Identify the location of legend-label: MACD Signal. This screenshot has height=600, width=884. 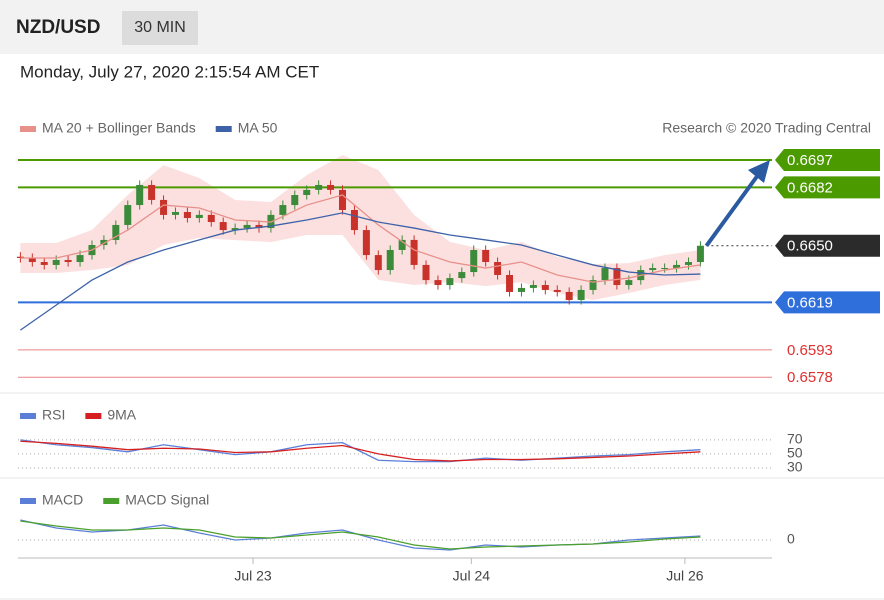
(167, 500).